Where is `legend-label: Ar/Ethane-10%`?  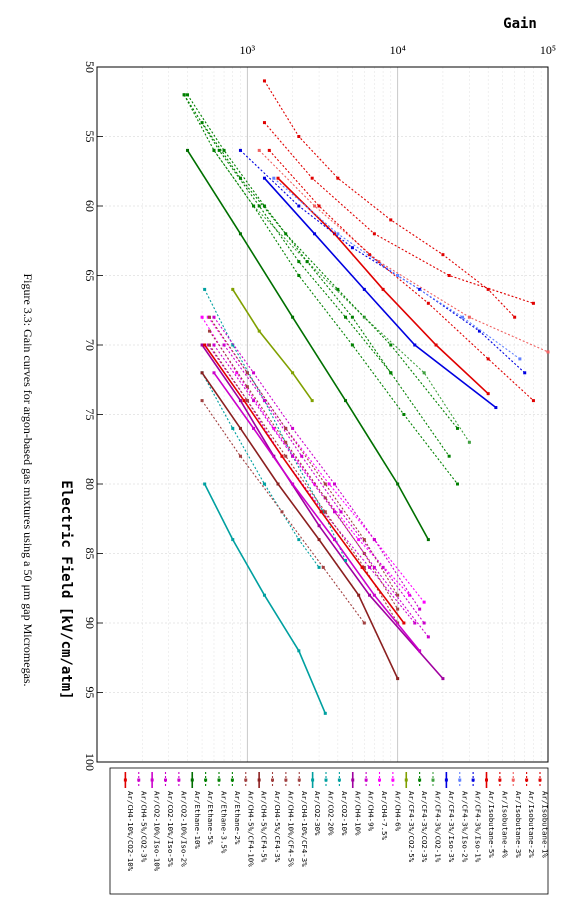 legend-label: Ar/Ethane-10% is located at coordinates (197, 820).